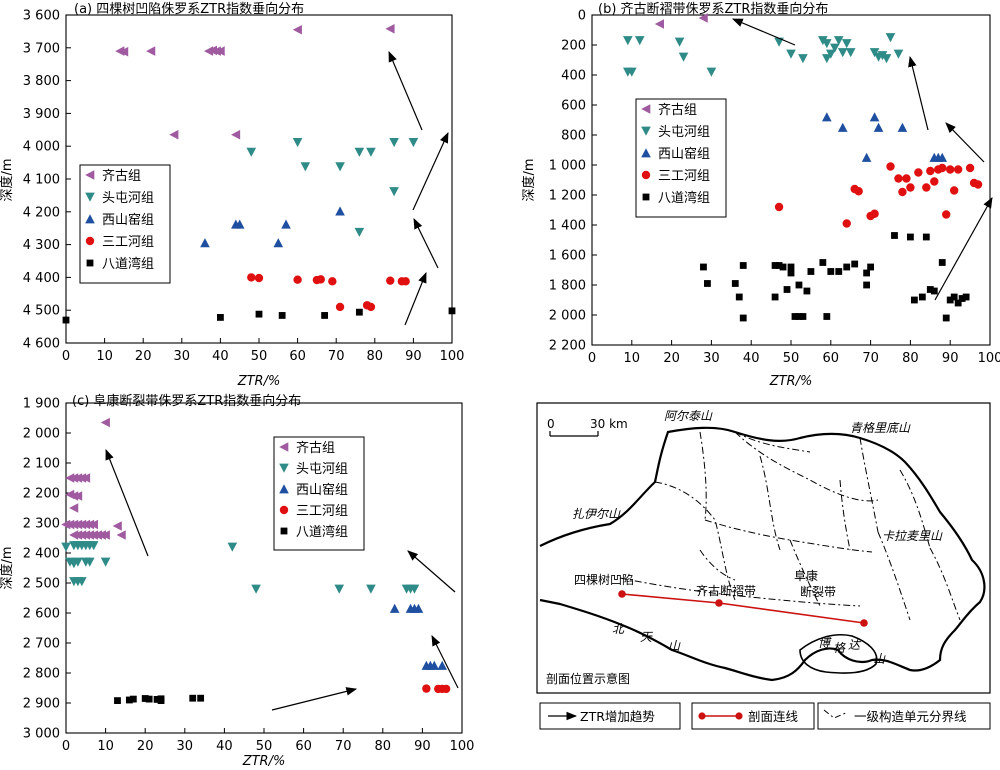 This screenshot has width=1000, height=770. What do you see at coordinates (264, 761) in the screenshot?
I see `chart-c-x-axis-label: ZTR/%` at bounding box center [264, 761].